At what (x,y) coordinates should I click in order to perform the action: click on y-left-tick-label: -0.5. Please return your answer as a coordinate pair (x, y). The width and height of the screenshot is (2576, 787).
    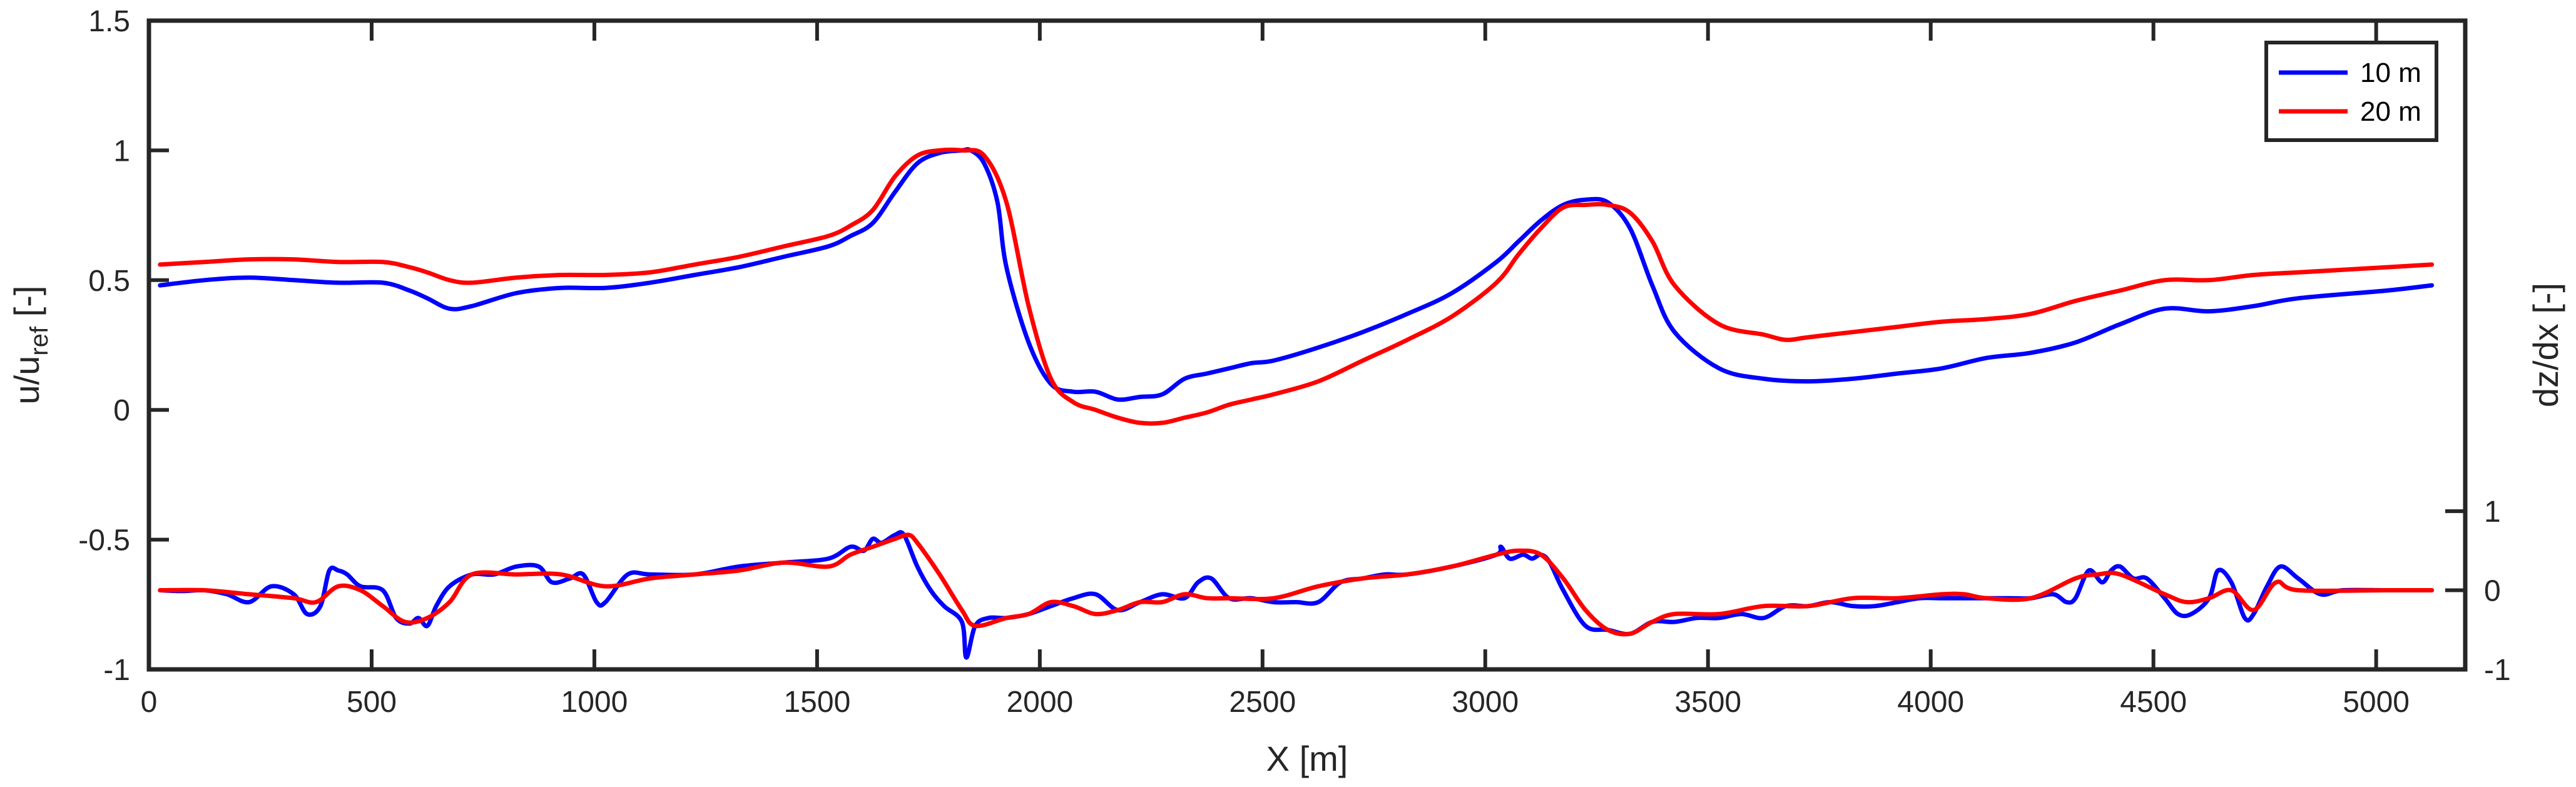
    Looking at the image, I should click on (104, 540).